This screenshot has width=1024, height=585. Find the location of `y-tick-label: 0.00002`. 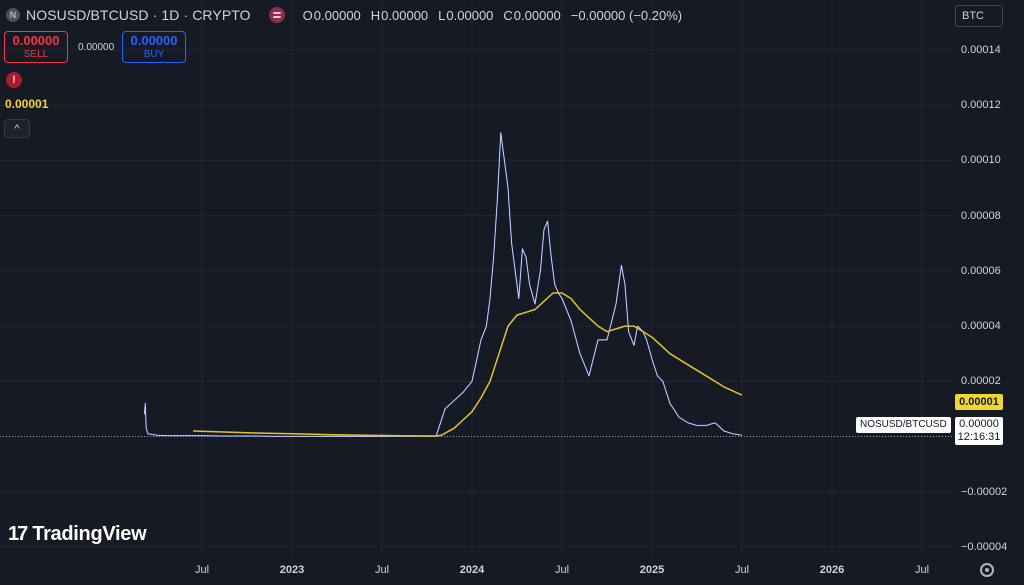

y-tick-label: 0.00002 is located at coordinates (981, 381).